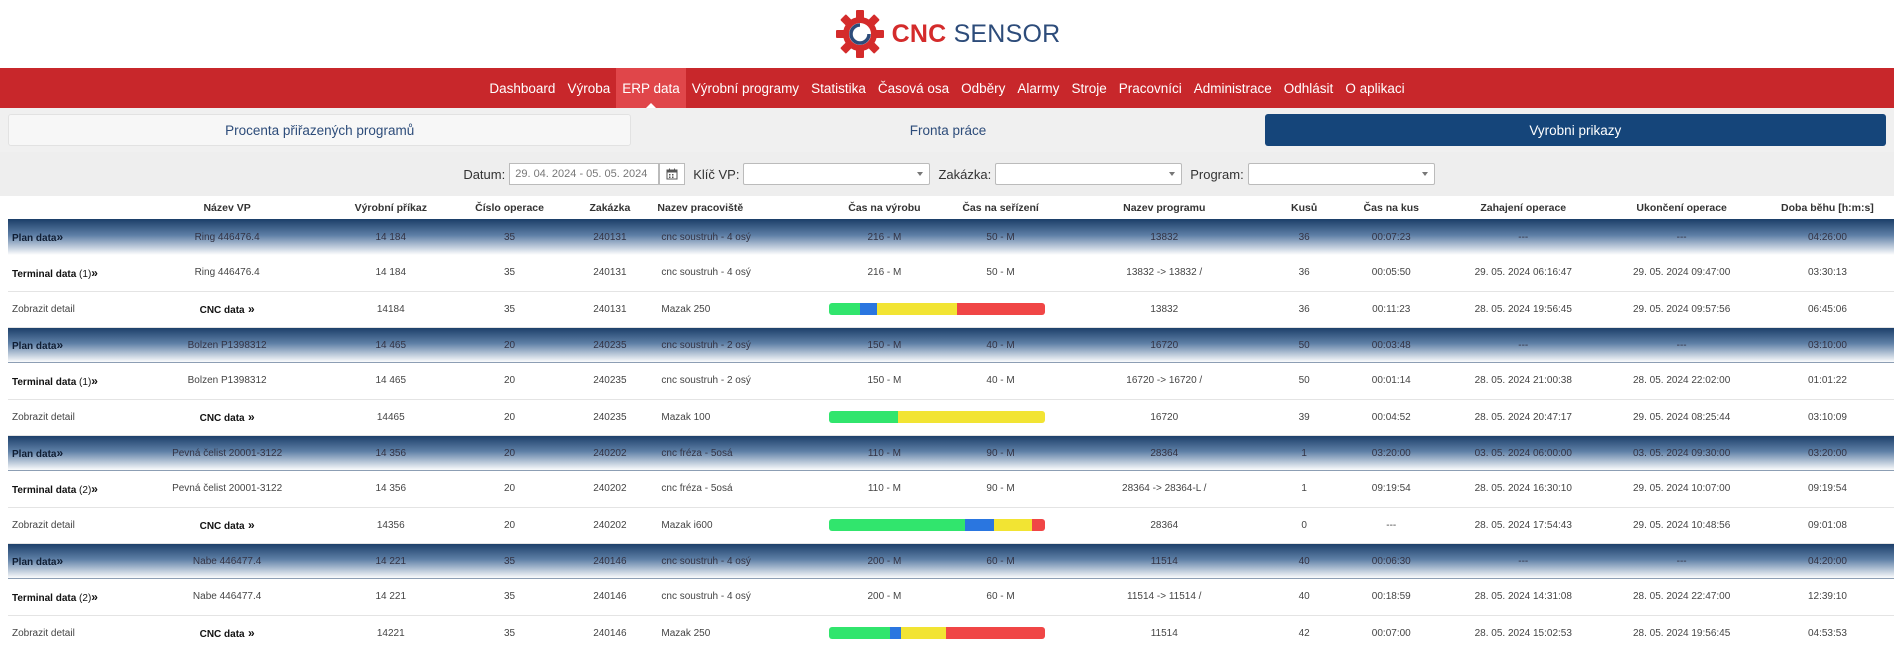 This screenshot has width=1894, height=649. I want to click on cas-na-kus-cell: 03:20:00, so click(1391, 453).